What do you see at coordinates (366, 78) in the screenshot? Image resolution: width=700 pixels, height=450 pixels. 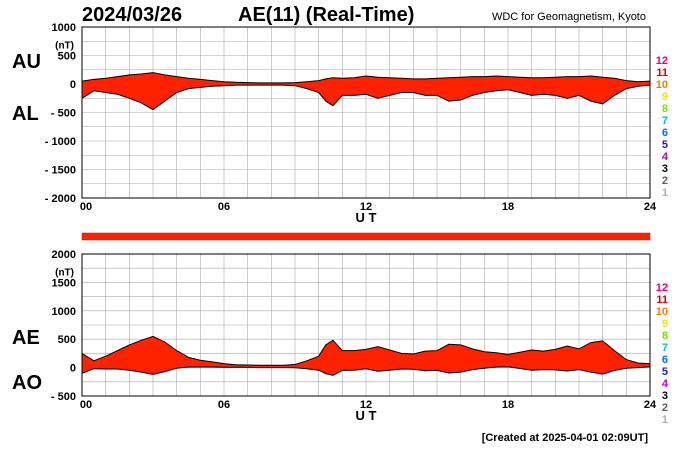 I see `au-series-line` at bounding box center [366, 78].